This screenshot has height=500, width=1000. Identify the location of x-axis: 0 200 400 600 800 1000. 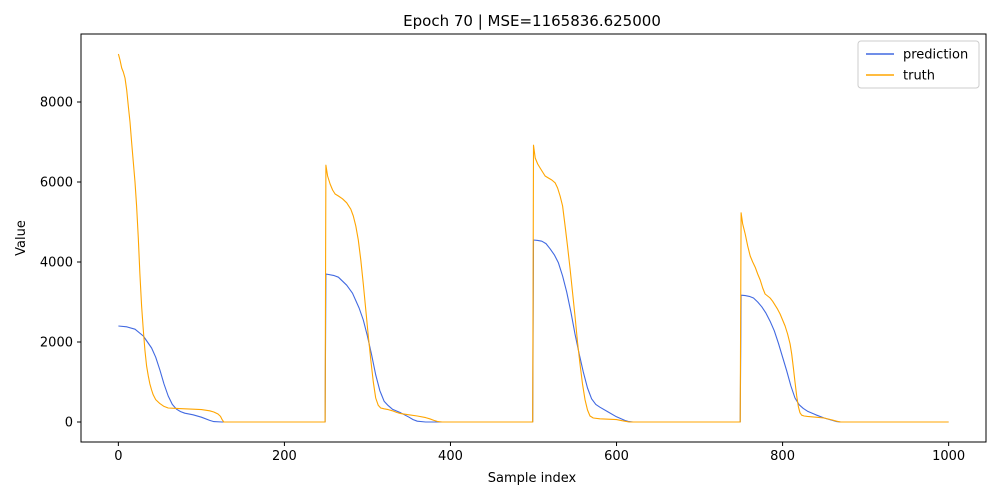
(539, 453).